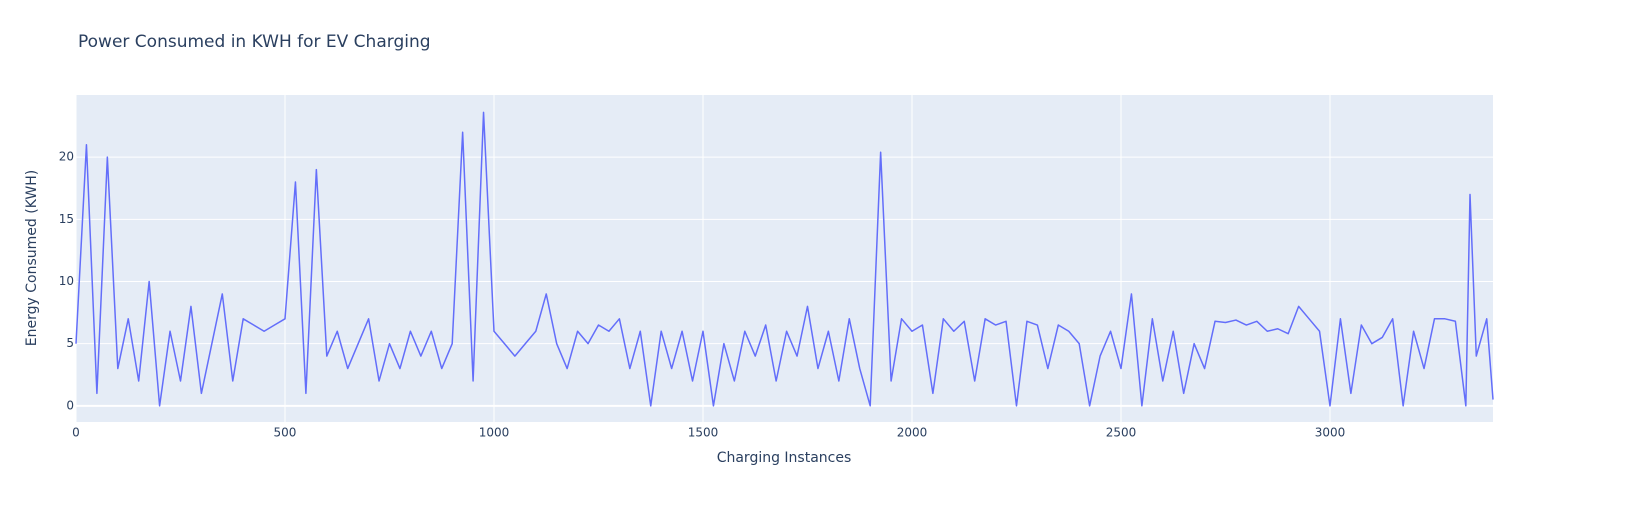 This screenshot has width=1650, height=525. What do you see at coordinates (76, 433) in the screenshot?
I see `x-tick-label: 0` at bounding box center [76, 433].